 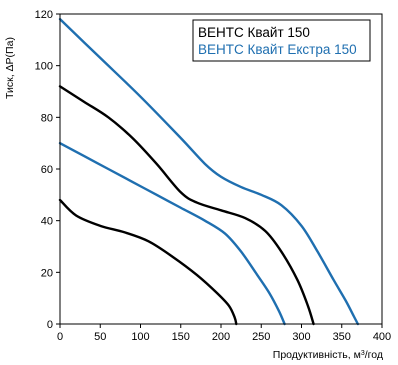 I want to click on x-tick-label: 0, so click(x=60, y=337).